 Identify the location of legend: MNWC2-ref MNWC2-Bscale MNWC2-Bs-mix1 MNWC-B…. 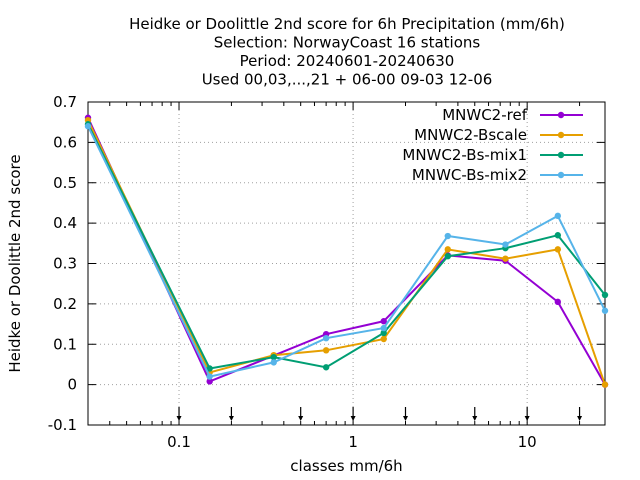
(492, 145).